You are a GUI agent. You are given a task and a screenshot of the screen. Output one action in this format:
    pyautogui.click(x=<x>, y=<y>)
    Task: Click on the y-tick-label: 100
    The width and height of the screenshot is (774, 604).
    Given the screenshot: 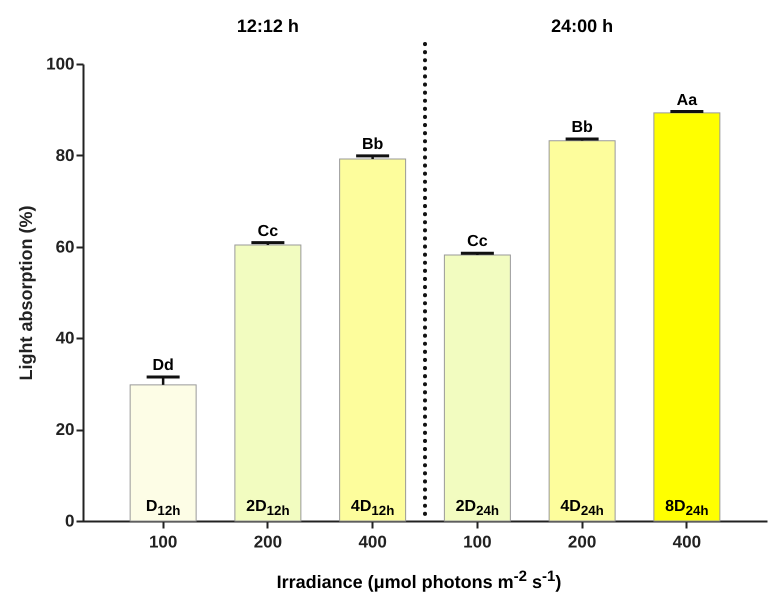 What is the action you would take?
    pyautogui.click(x=60, y=64)
    